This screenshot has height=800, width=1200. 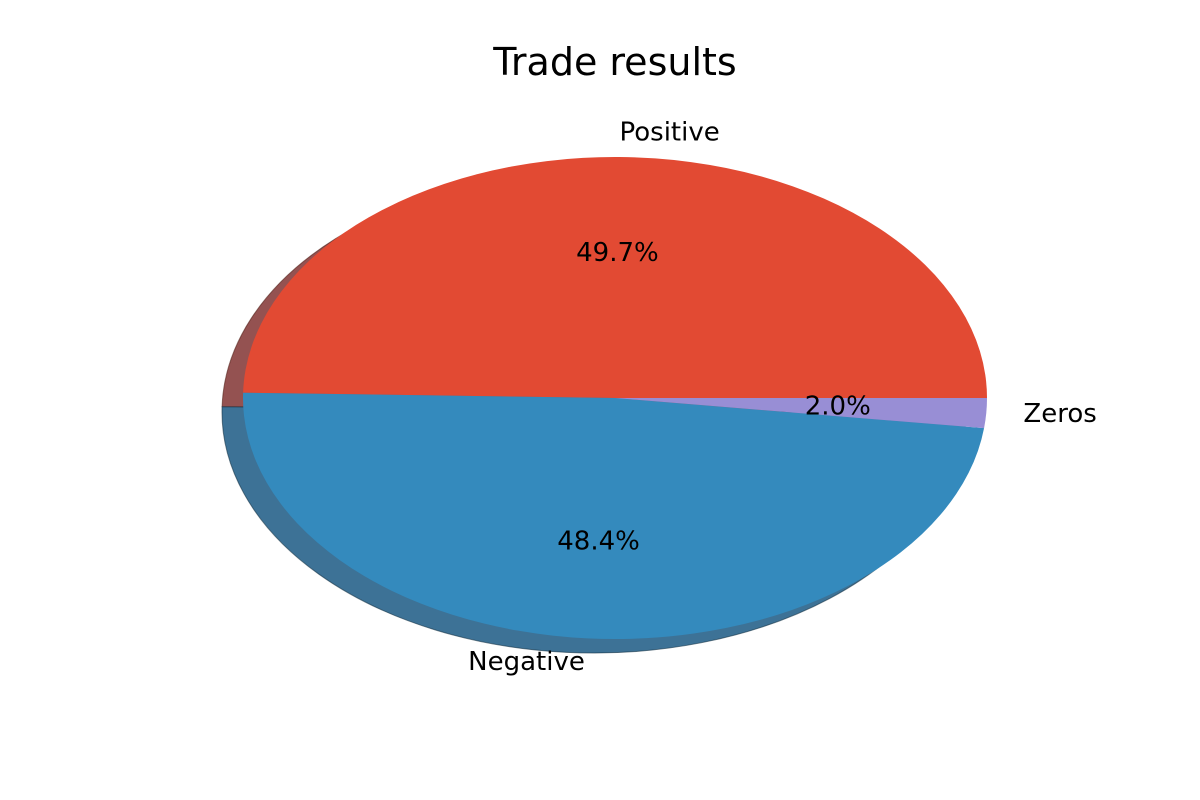 I want to click on chart-title: Trade results, so click(x=615, y=62).